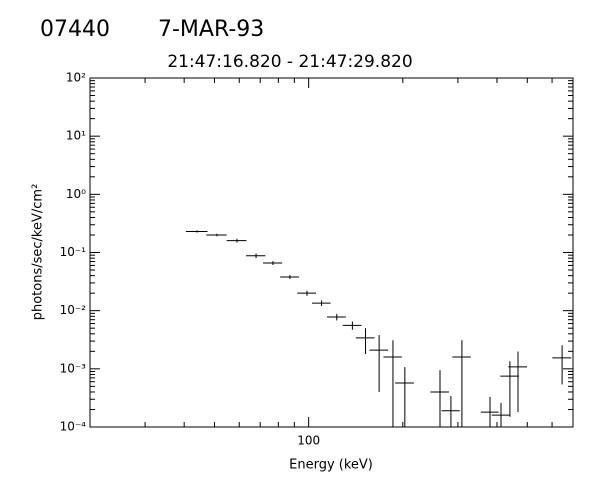 This screenshot has width=600, height=480. Describe the element at coordinates (211, 29) in the screenshot. I see `chart-date: 7-MAR-93` at that location.